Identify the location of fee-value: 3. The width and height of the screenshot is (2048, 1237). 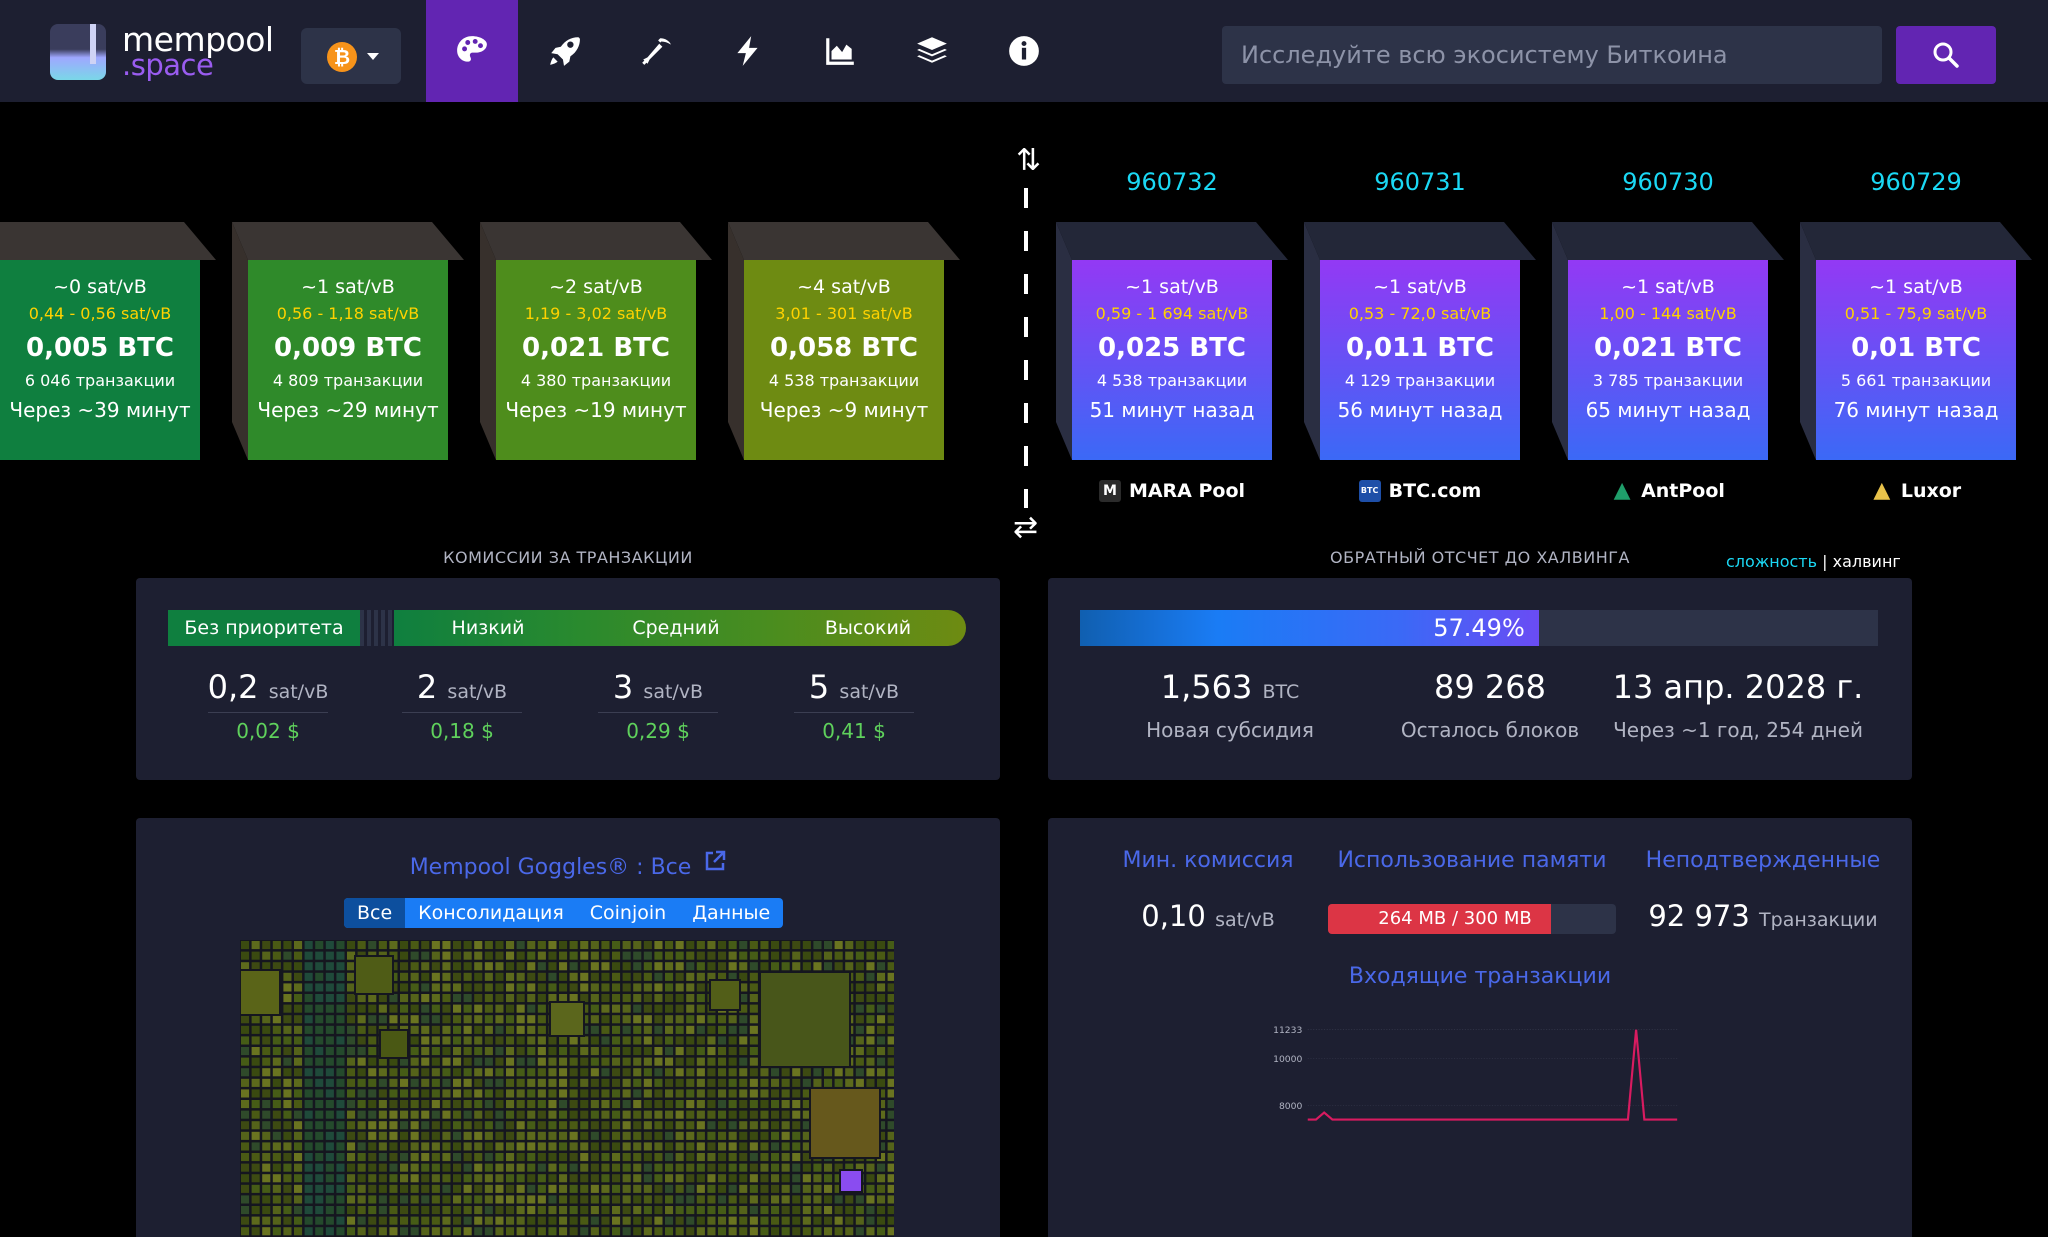
(623, 687).